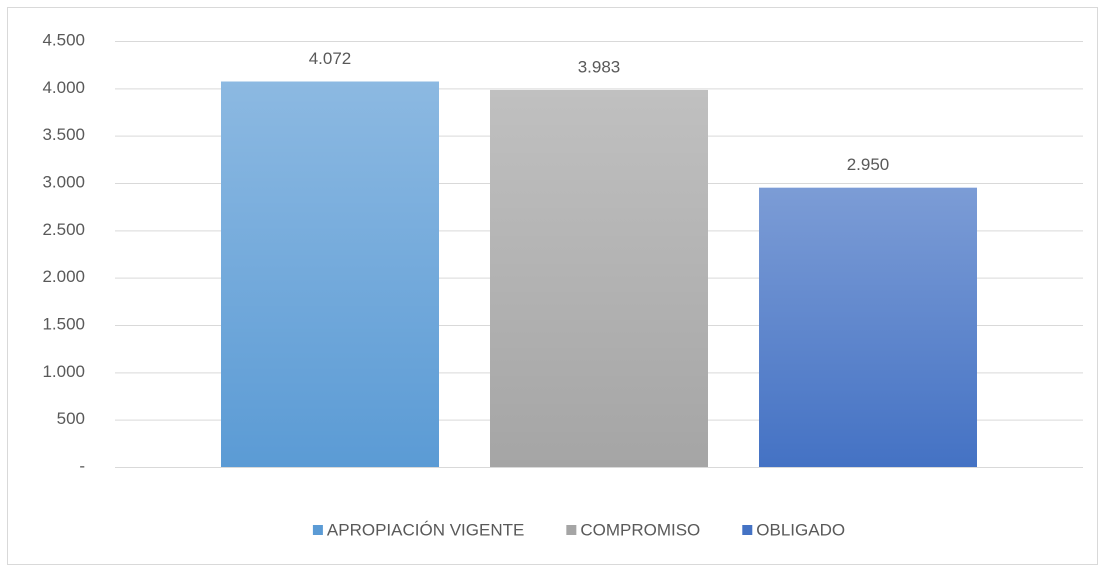 This screenshot has height=571, width=1105. Describe the element at coordinates (63, 276) in the screenshot. I see `y-tick-label: 2.000` at that location.